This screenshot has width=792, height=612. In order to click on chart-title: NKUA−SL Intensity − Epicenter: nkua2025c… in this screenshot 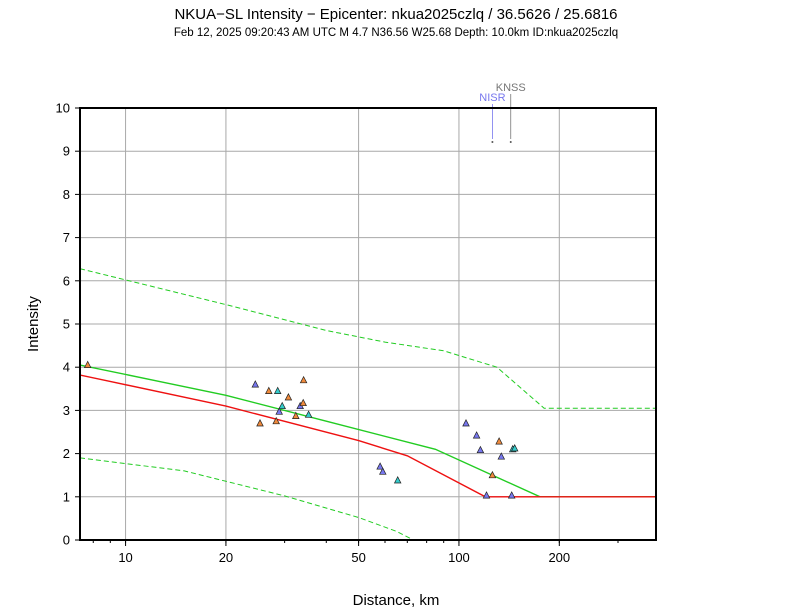, I will do `click(395, 14)`.